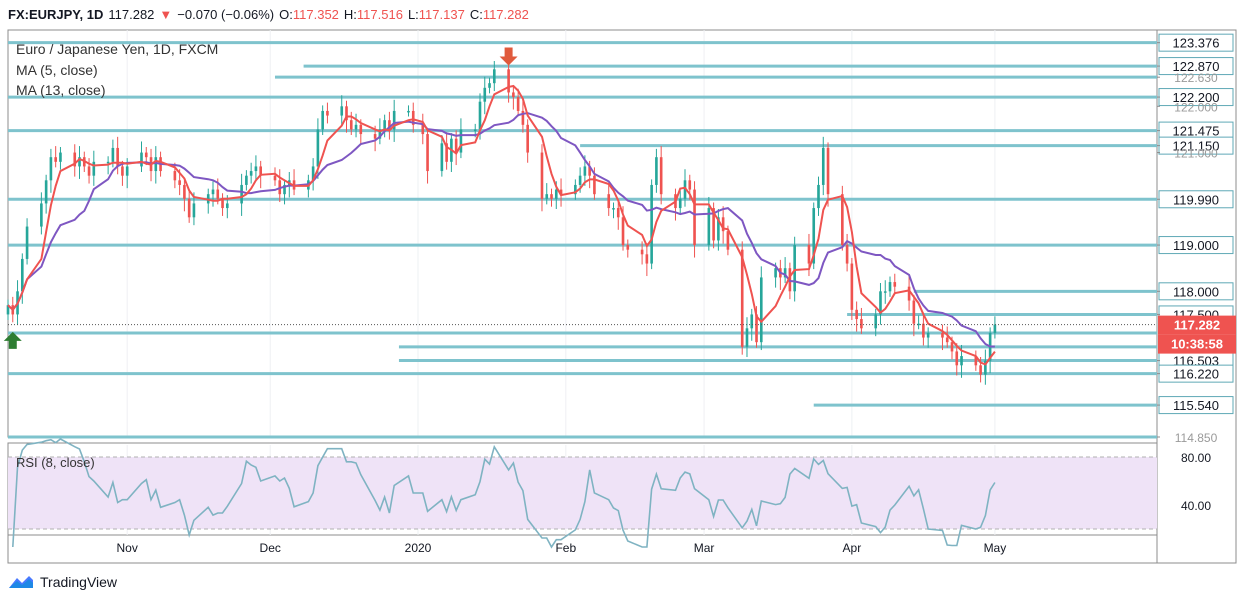 This screenshot has width=1242, height=593. What do you see at coordinates (12, 340) in the screenshot?
I see `up-arrow-icon` at bounding box center [12, 340].